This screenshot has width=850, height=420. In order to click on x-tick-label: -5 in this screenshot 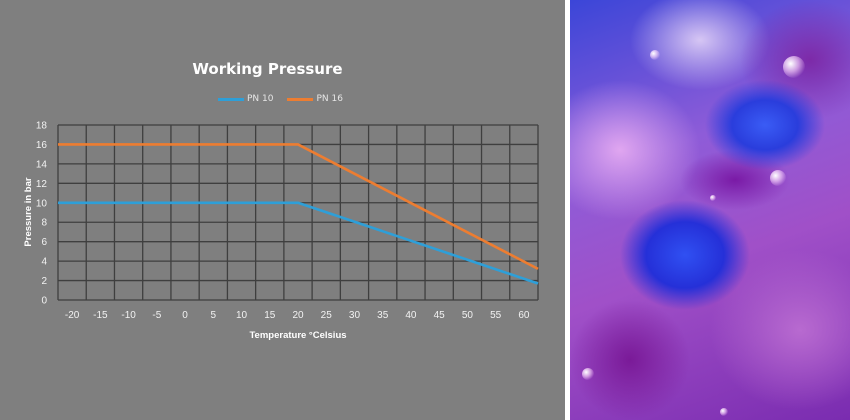, I will do `click(156, 315)`.